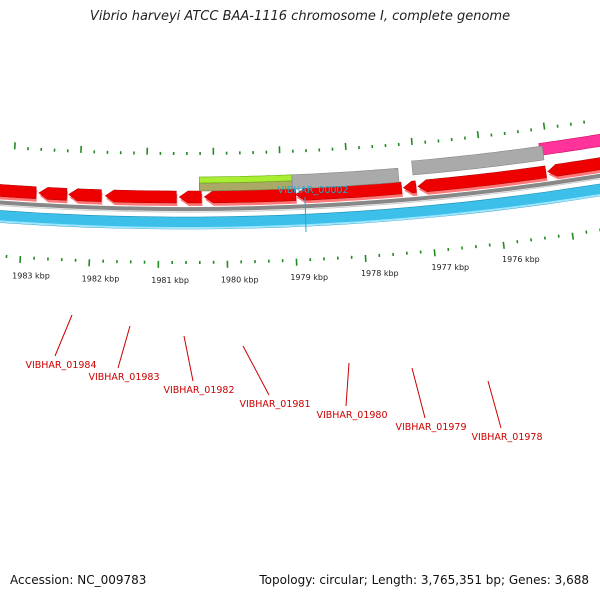 This screenshot has width=600, height=600. What do you see at coordinates (198, 390) in the screenshot?
I see `gene-label-vibhar-01982: VIBHAR_01982` at bounding box center [198, 390].